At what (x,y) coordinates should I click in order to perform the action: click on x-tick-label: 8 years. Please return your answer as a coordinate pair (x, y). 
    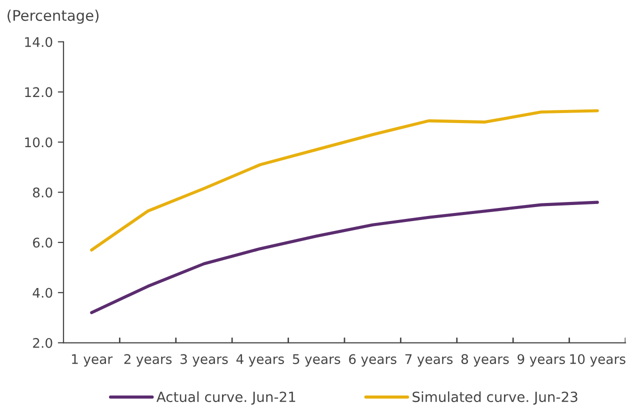
    Looking at the image, I should click on (485, 360).